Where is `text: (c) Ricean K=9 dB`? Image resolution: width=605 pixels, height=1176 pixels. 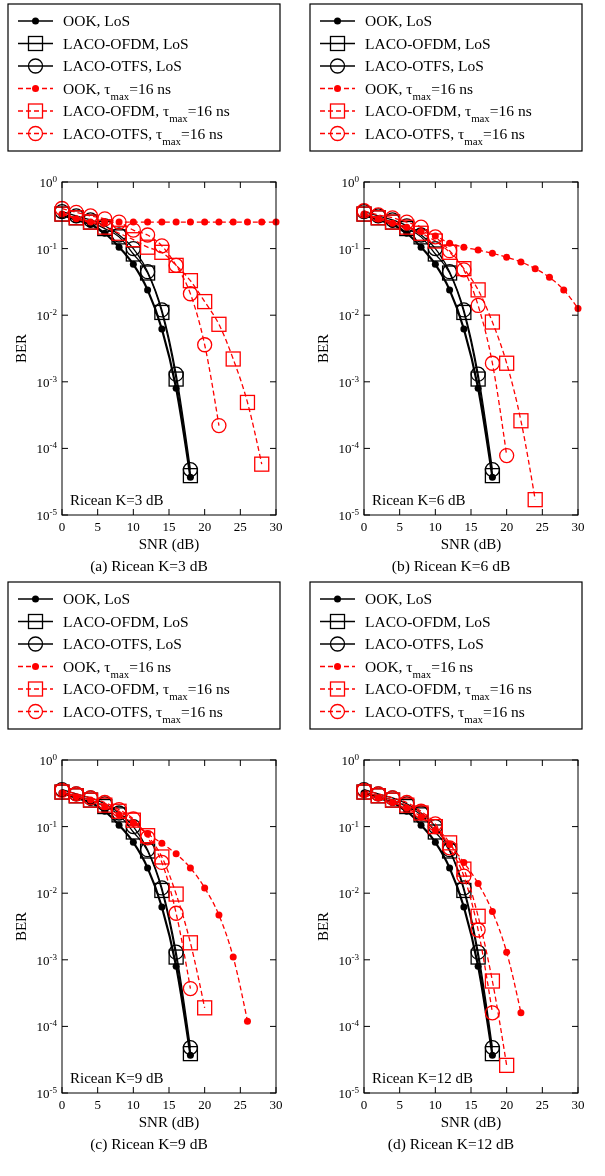 text: (c) Ricean K=9 dB is located at coordinates (149, 1144).